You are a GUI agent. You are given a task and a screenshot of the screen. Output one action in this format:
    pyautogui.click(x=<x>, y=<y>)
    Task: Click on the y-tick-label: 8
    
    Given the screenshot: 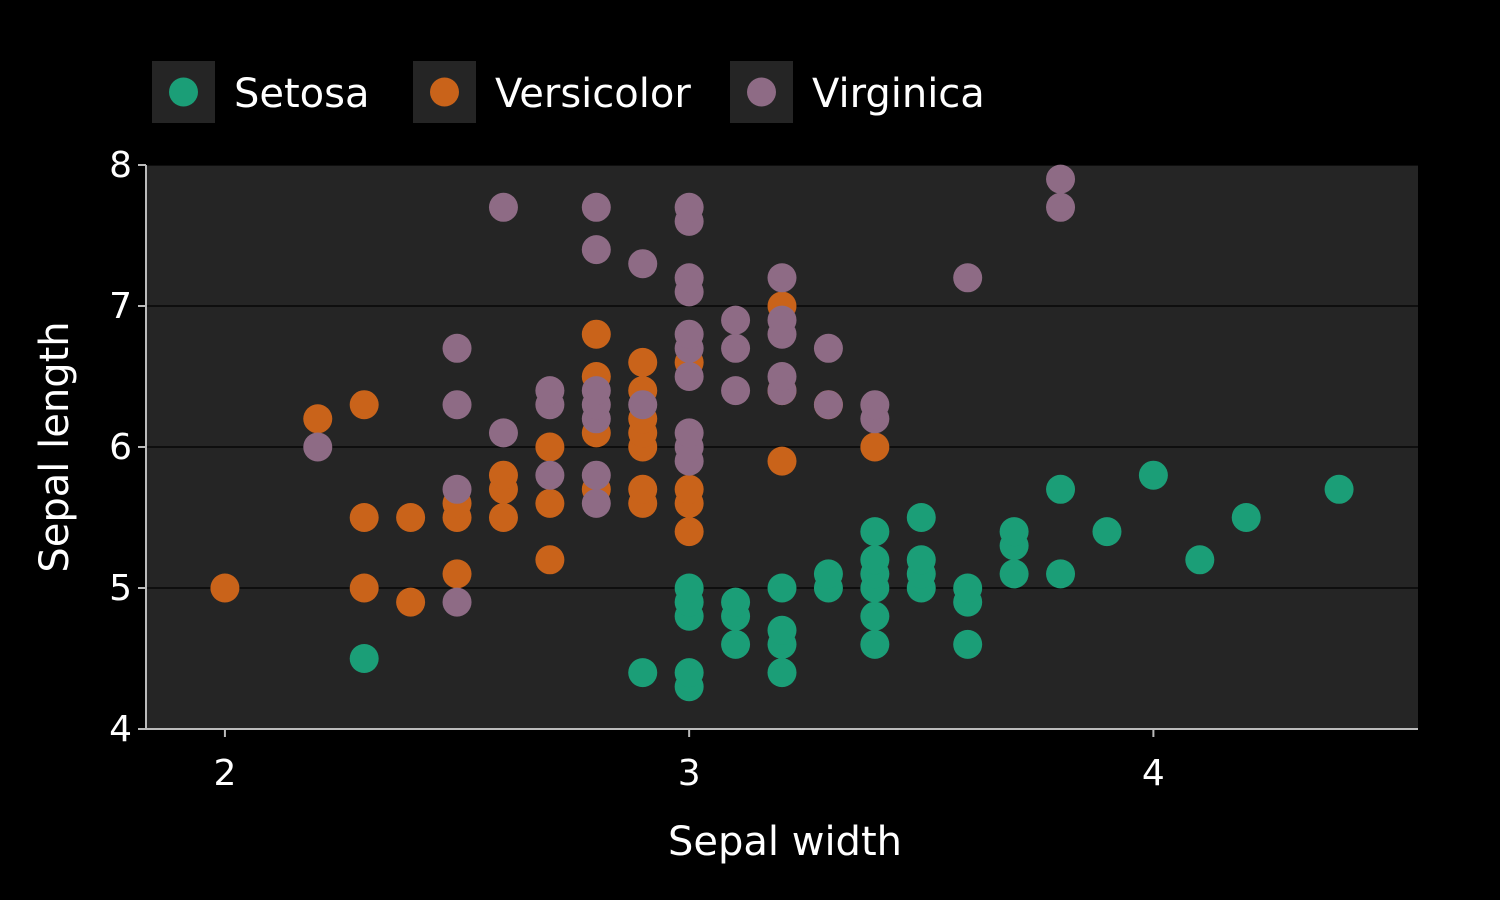 What is the action you would take?
    pyautogui.click(x=120, y=165)
    